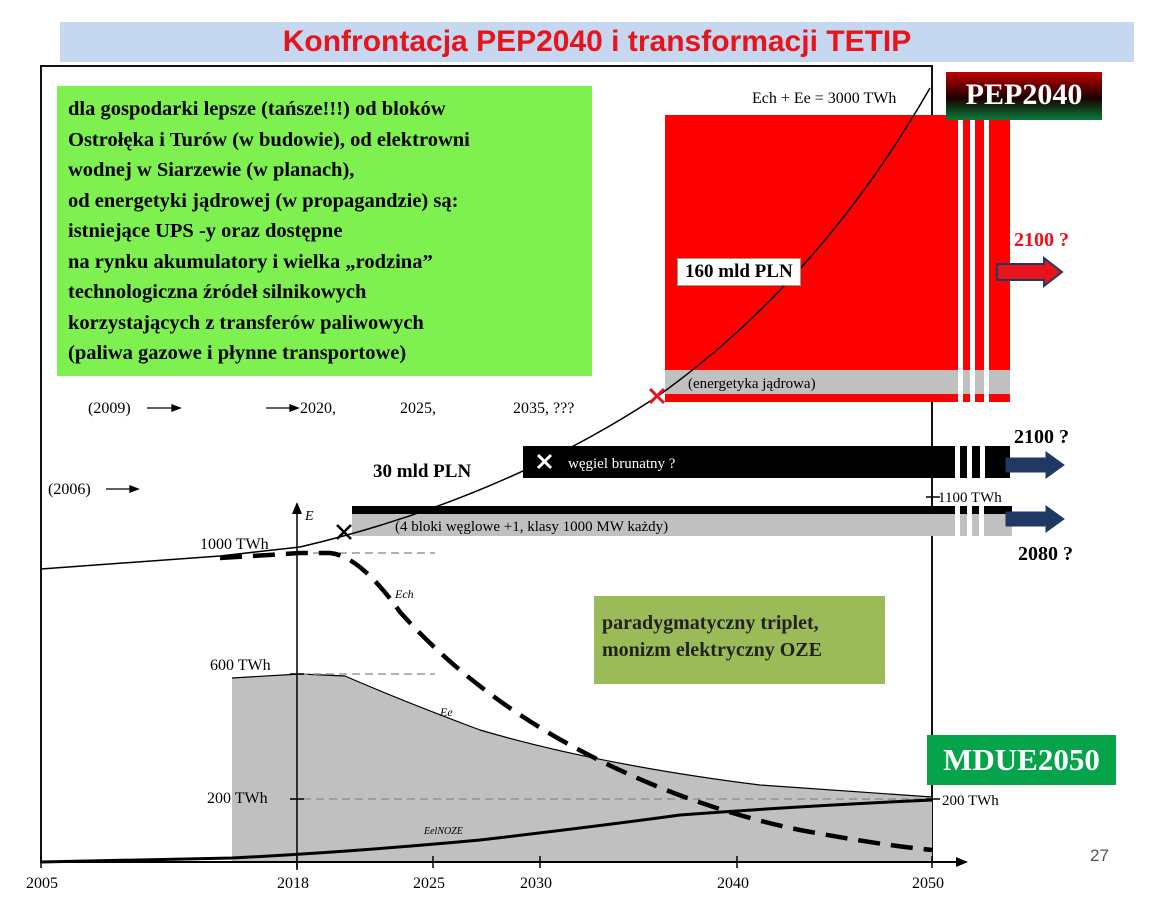  What do you see at coordinates (970, 498) in the screenshot?
I see `level-1100-label: 1100 TWh` at bounding box center [970, 498].